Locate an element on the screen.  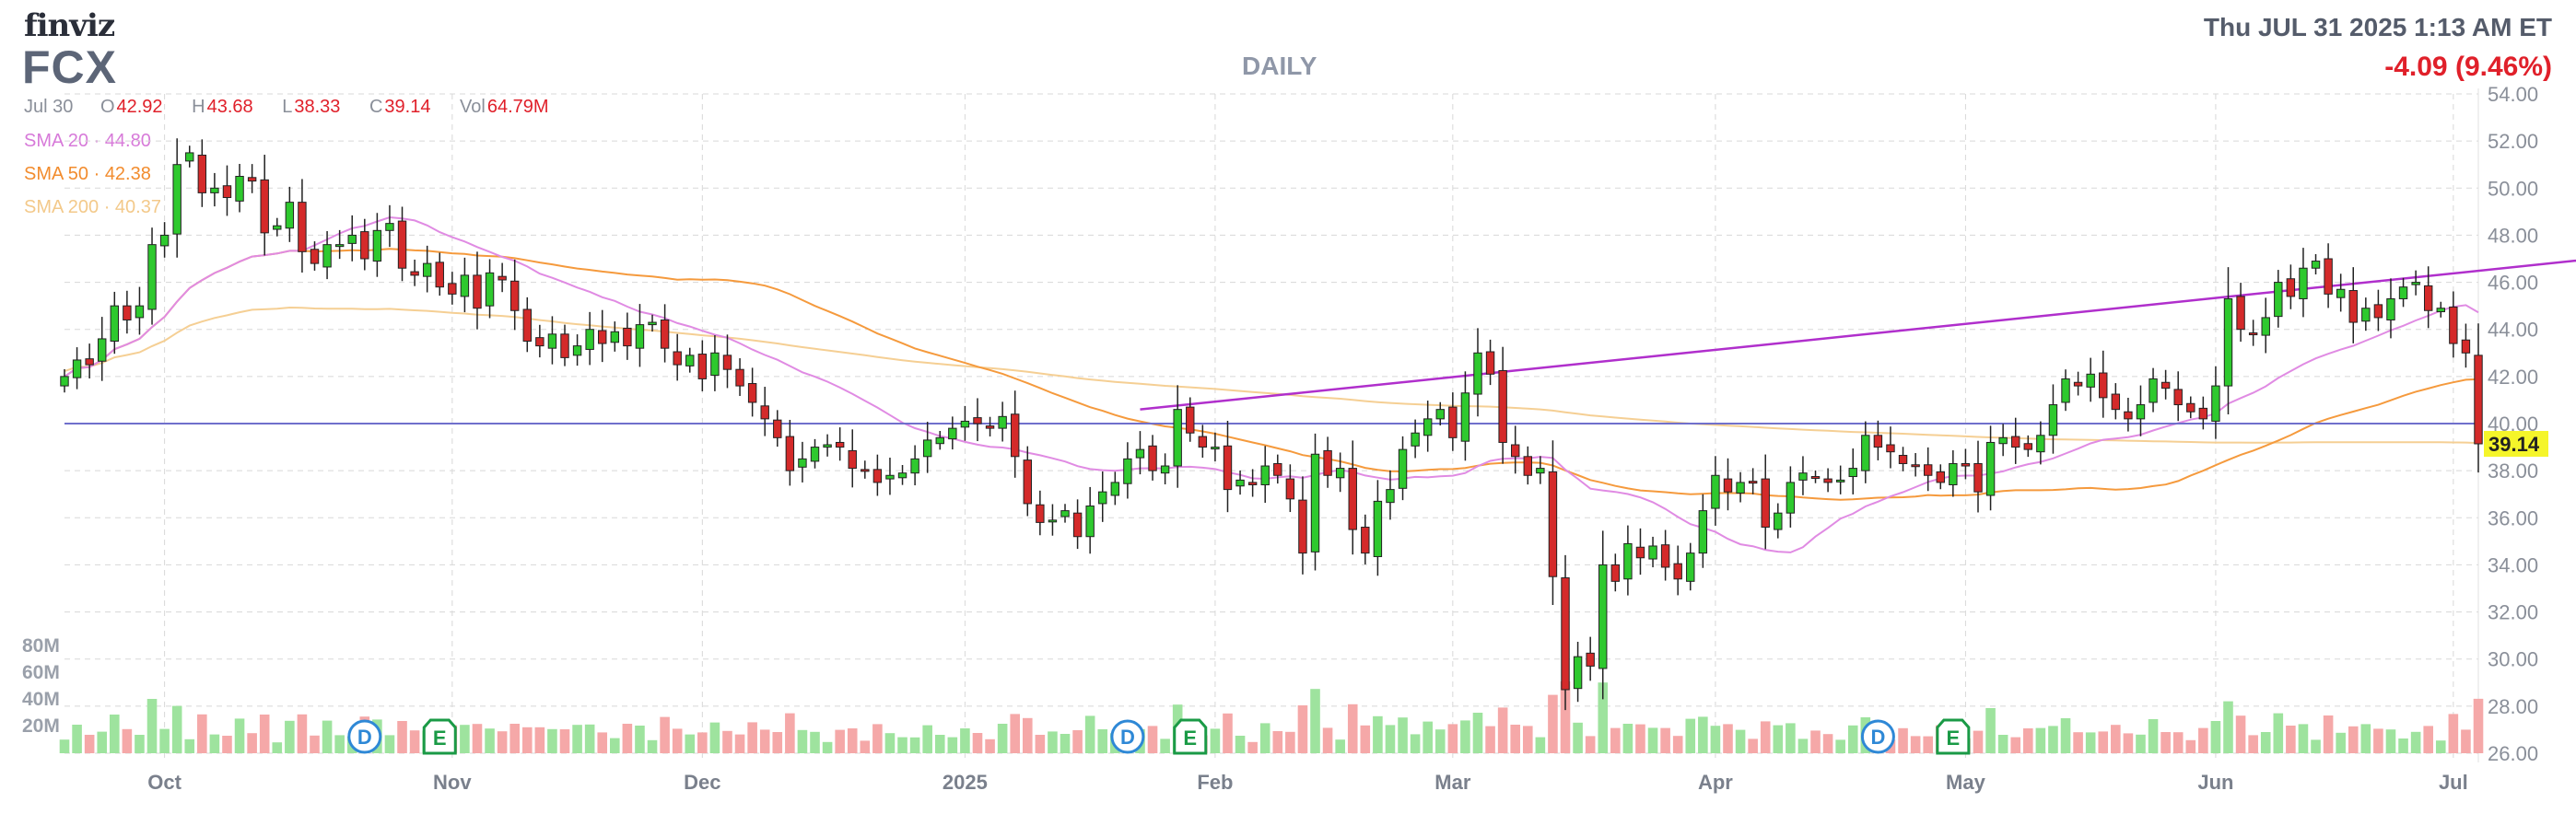
volume-label: Vol is located at coordinates (473, 107).